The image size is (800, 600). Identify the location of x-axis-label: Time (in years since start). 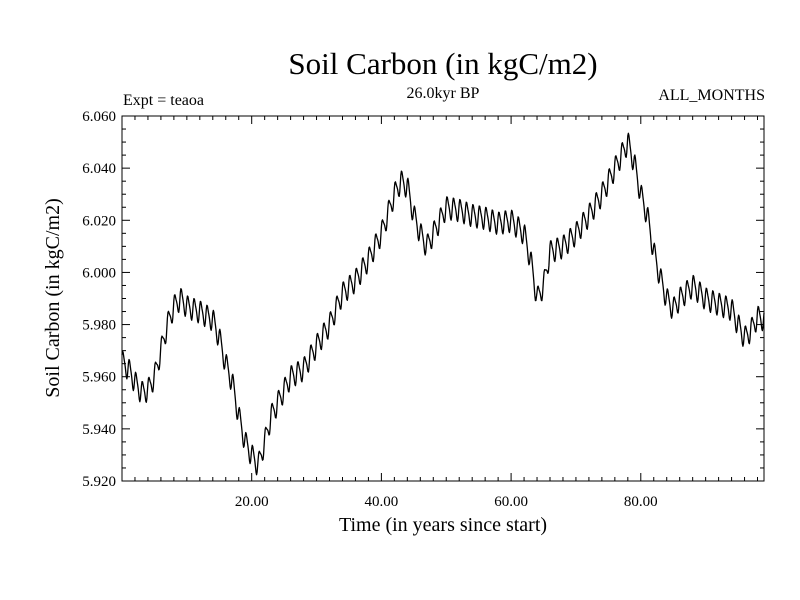
(443, 525).